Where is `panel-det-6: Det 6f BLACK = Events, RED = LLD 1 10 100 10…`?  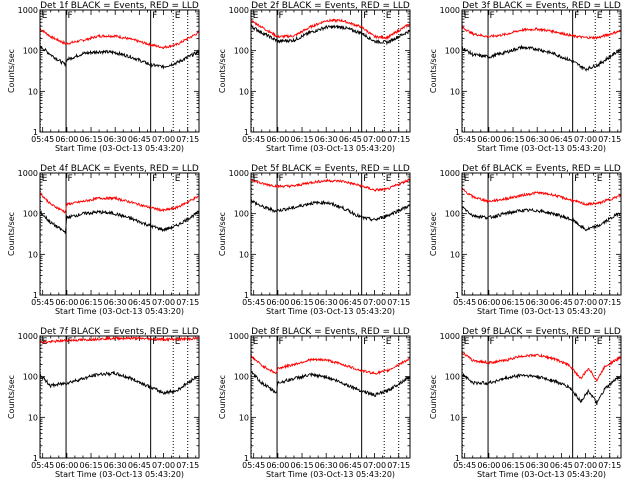
panel-det-6: Det 6f BLACK = Events, RED = LLD 1 10 100 10… is located at coordinates (525, 240).